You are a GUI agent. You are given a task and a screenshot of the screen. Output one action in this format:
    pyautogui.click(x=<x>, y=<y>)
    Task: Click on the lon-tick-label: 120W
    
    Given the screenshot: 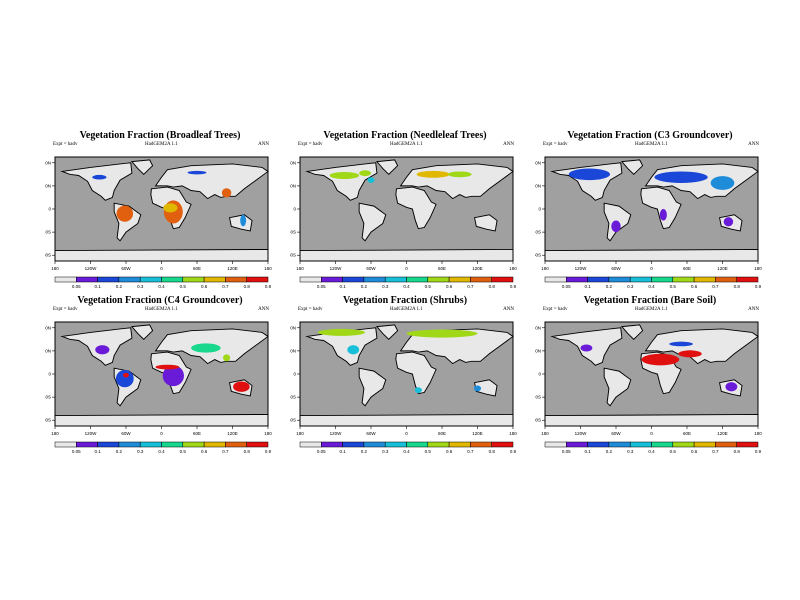 What is the action you would take?
    pyautogui.click(x=336, y=433)
    